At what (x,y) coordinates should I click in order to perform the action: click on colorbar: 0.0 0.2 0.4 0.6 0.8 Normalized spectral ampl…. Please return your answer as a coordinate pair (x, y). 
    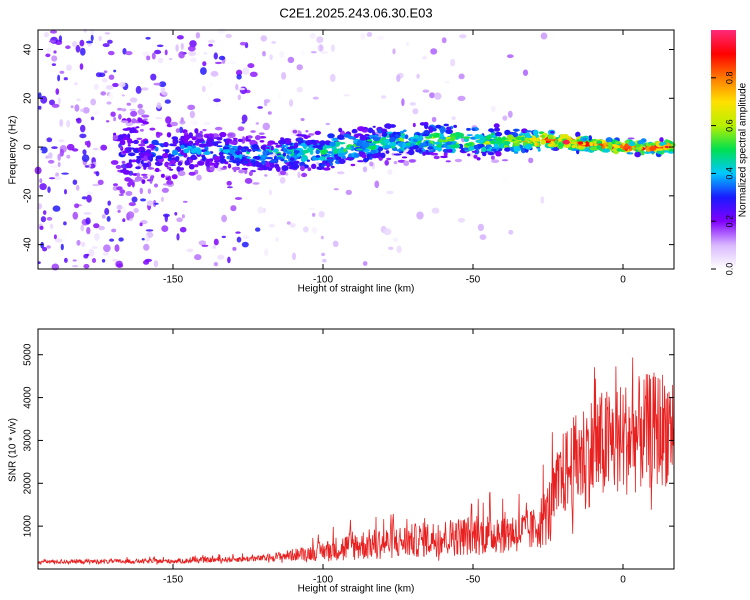
    Looking at the image, I should click on (730, 152).